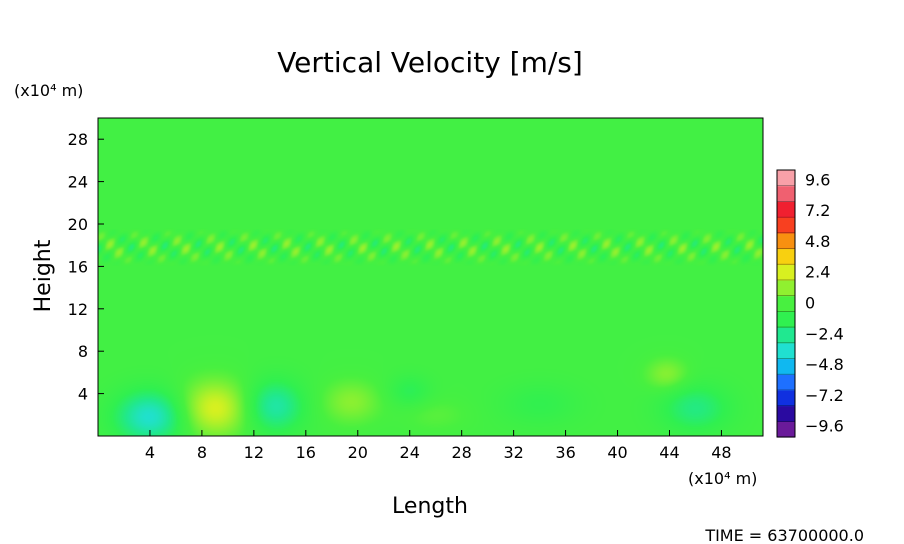 The width and height of the screenshot is (904, 544). I want to click on y-tick-label: 12, so click(78, 309).